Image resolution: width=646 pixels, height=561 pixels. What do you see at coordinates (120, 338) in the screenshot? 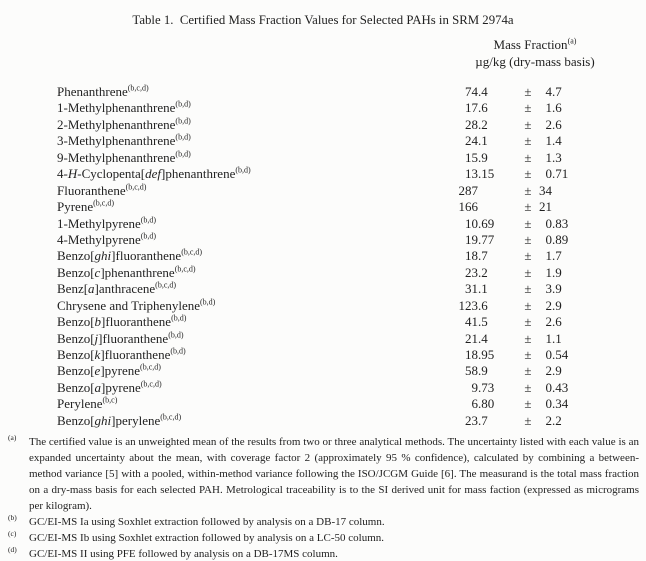
I see `compound-name: Benzo[j]fluoranthene(b,d)` at bounding box center [120, 338].